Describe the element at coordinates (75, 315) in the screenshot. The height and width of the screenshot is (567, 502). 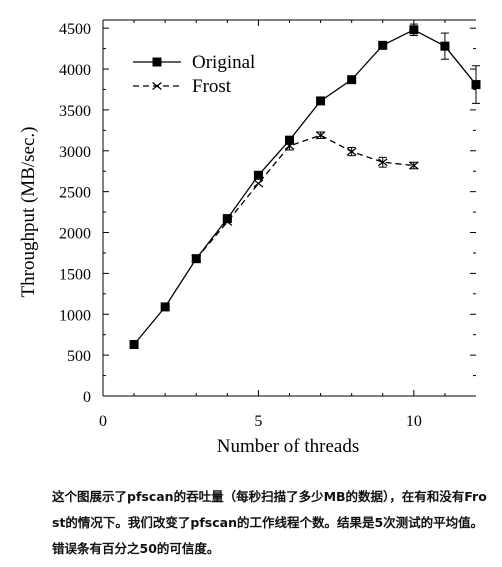
I see `y-tick-label: 1000` at that location.